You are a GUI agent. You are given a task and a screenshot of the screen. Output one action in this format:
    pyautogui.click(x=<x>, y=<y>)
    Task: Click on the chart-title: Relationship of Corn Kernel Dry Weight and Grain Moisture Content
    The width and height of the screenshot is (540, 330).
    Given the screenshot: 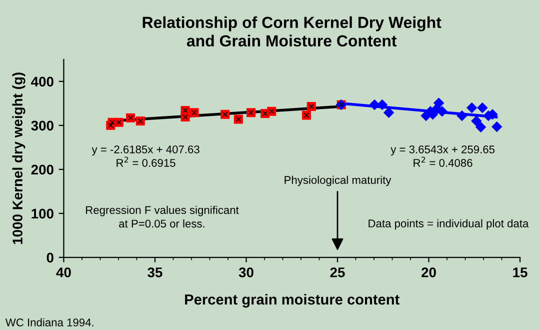 What is the action you would take?
    pyautogui.click(x=292, y=31)
    